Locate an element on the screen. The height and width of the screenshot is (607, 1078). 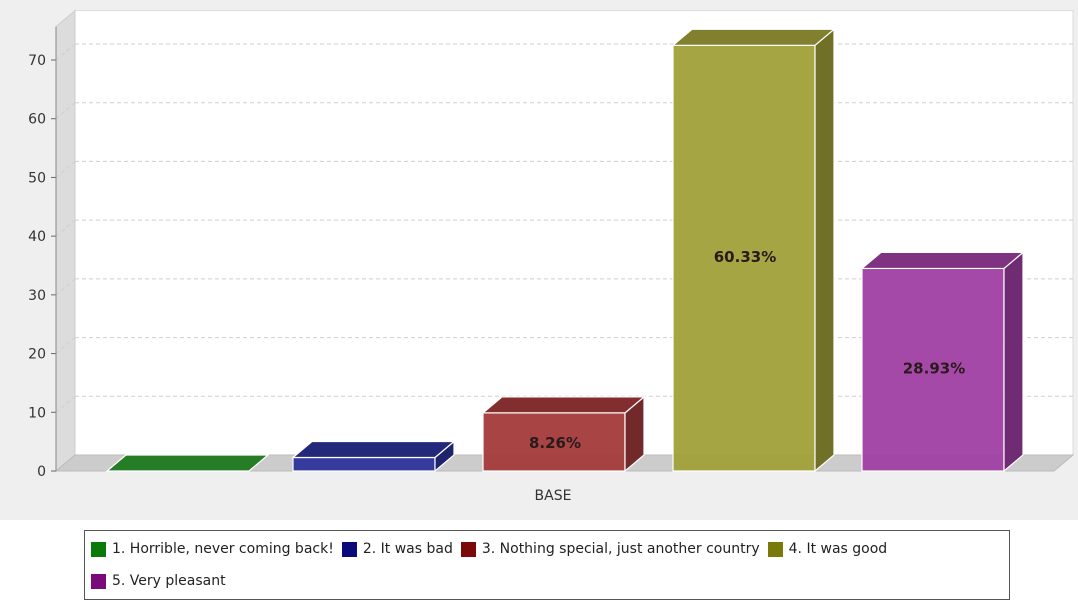
y-tick-label: 50 is located at coordinates (37, 178).